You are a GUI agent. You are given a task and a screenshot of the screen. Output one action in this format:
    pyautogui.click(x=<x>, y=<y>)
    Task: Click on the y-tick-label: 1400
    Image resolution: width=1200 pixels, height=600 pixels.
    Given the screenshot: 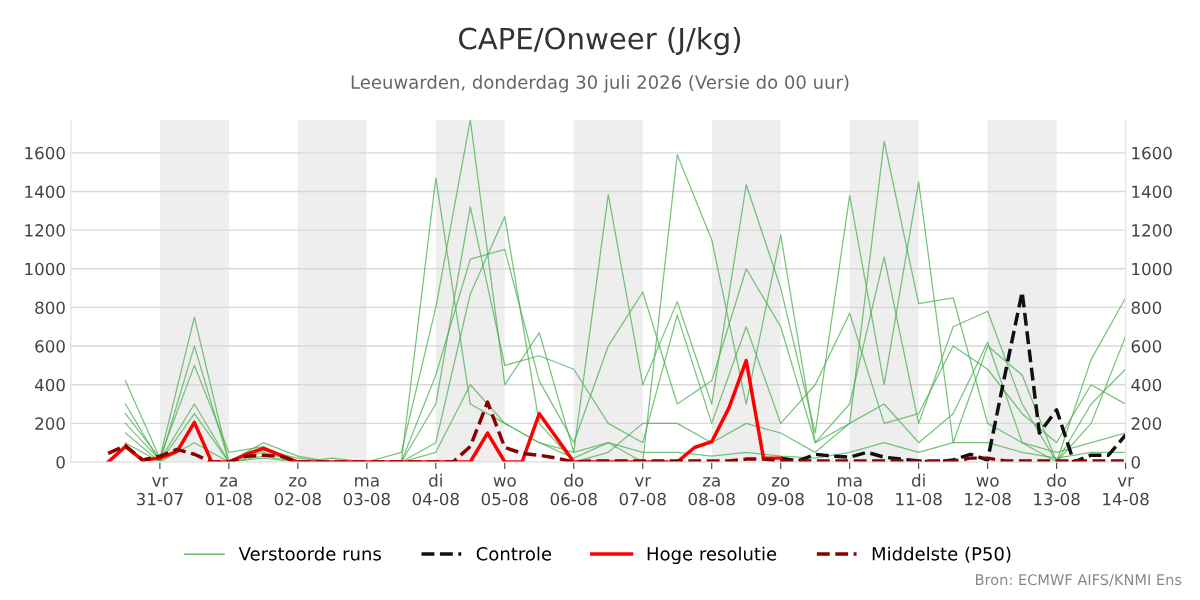 What is the action you would take?
    pyautogui.click(x=45, y=192)
    